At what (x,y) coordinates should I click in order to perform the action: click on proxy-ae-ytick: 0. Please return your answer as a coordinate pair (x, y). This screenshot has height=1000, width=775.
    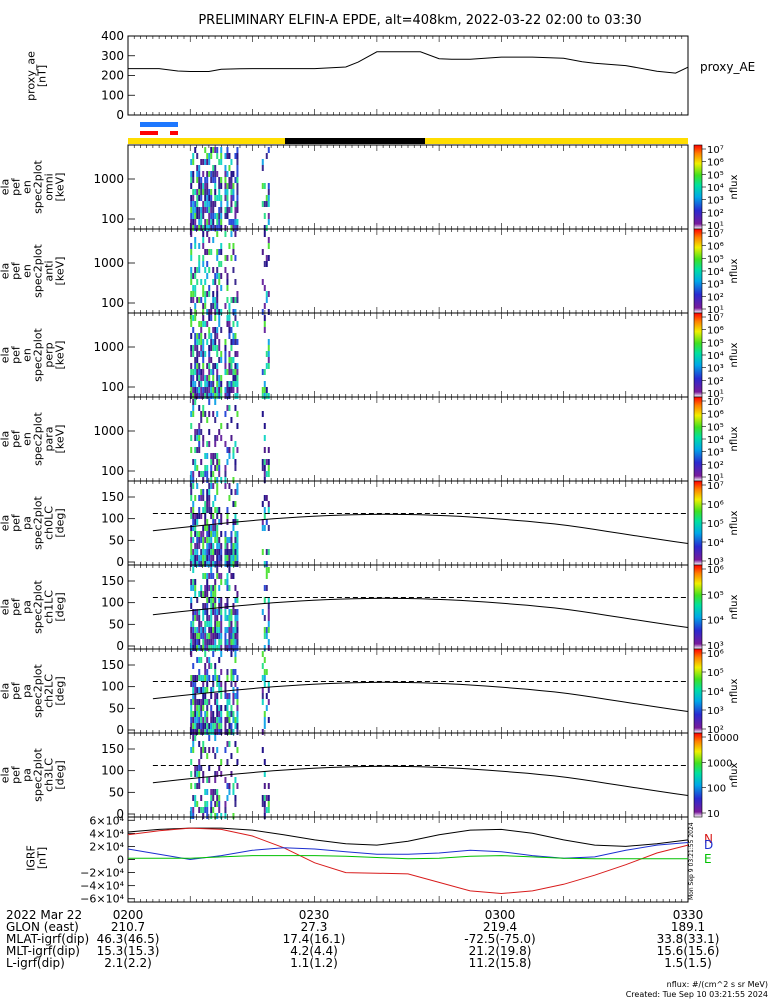
    Looking at the image, I should click on (120, 115).